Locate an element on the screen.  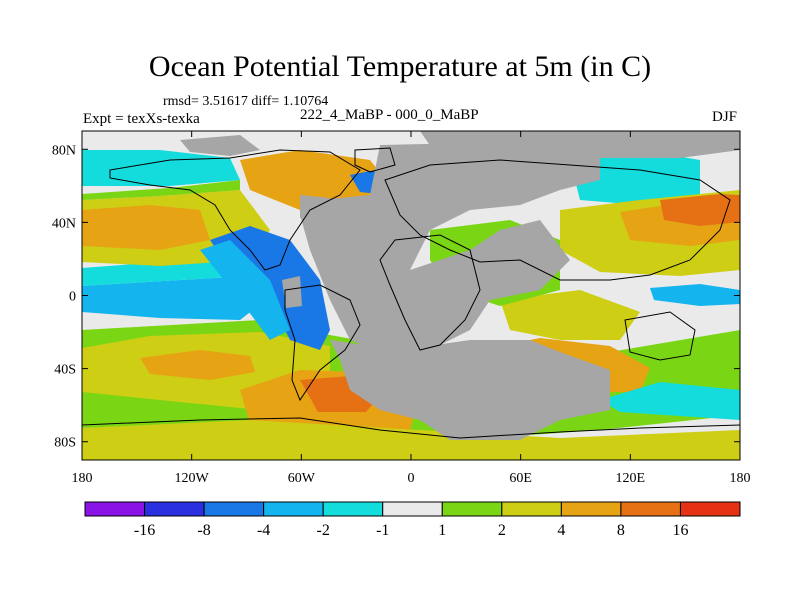
y-tick-label: 40S is located at coordinates (65, 370).